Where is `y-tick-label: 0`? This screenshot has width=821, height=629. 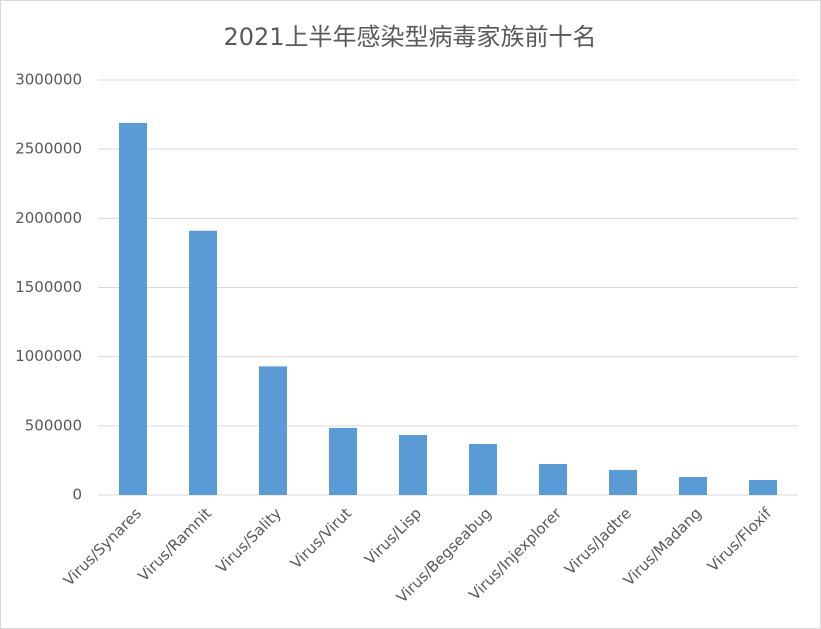
y-tick-label: 0 is located at coordinates (77, 495).